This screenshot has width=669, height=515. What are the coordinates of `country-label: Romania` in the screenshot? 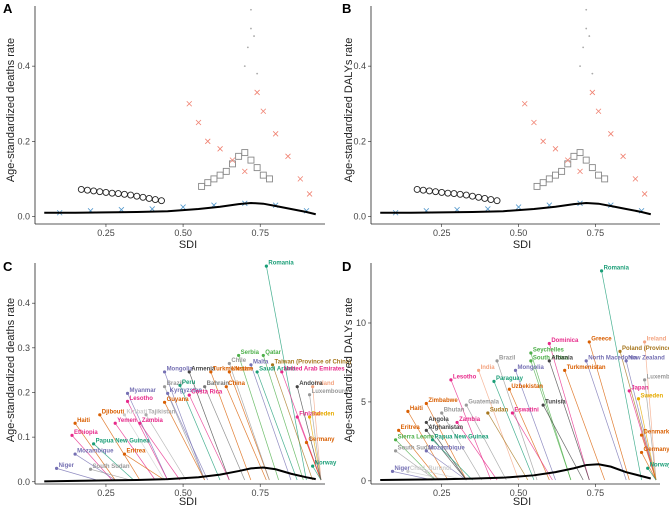 It's located at (281, 264).